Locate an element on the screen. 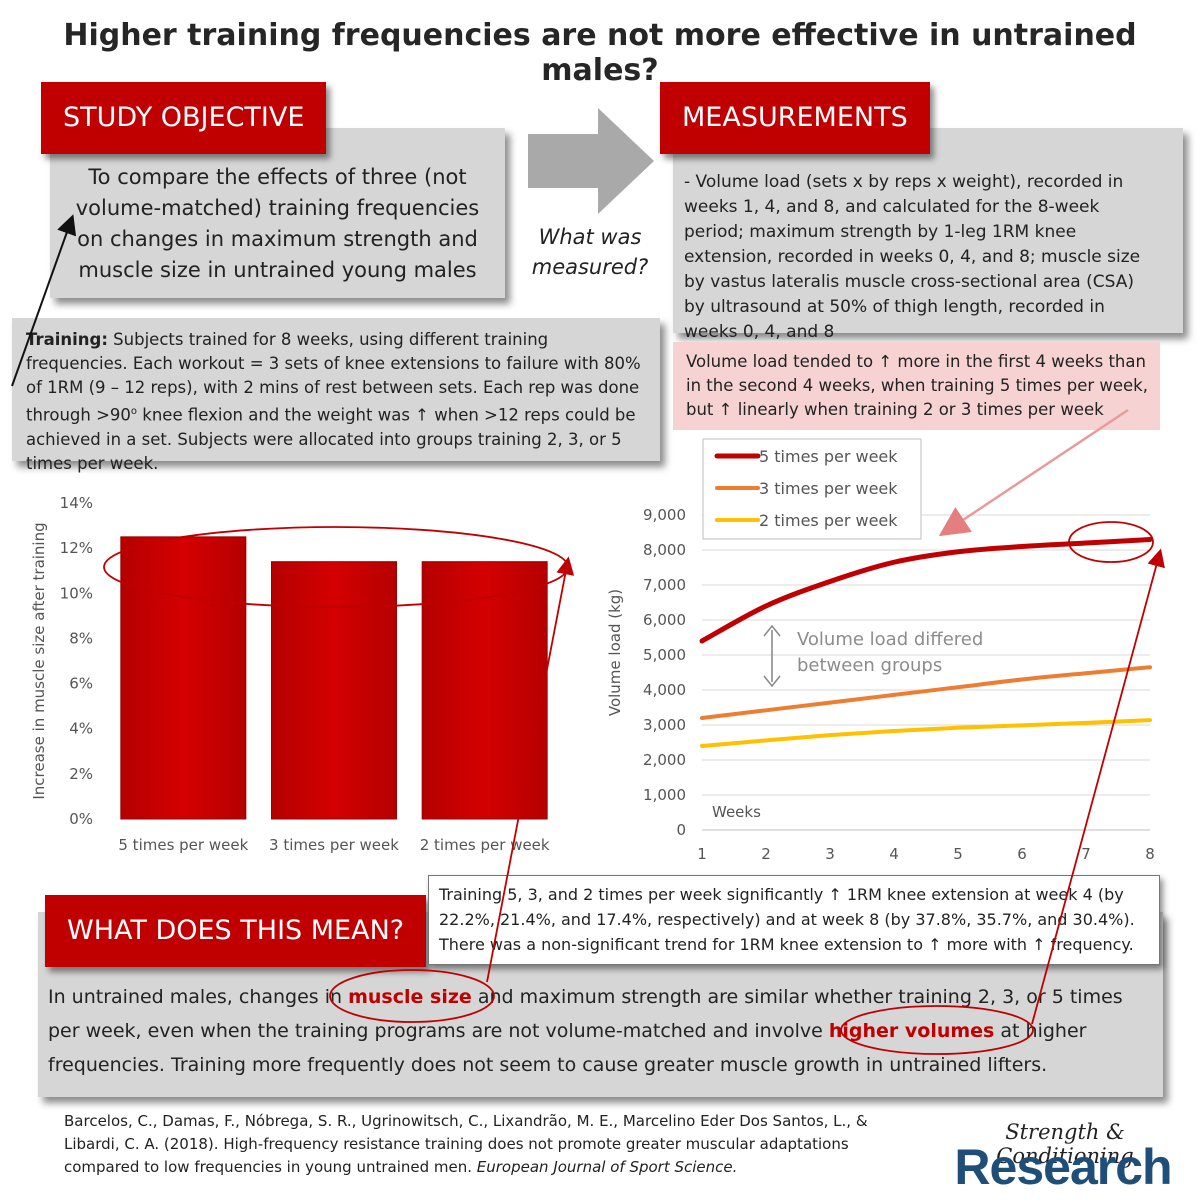  right-arrow-icon is located at coordinates (591, 161).